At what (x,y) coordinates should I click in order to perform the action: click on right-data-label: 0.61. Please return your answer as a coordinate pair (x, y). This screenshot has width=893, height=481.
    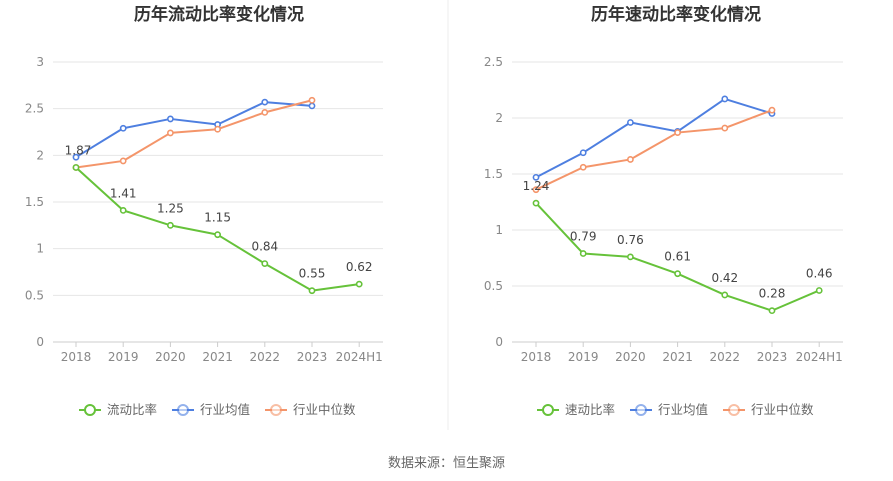
    Looking at the image, I should click on (677, 257).